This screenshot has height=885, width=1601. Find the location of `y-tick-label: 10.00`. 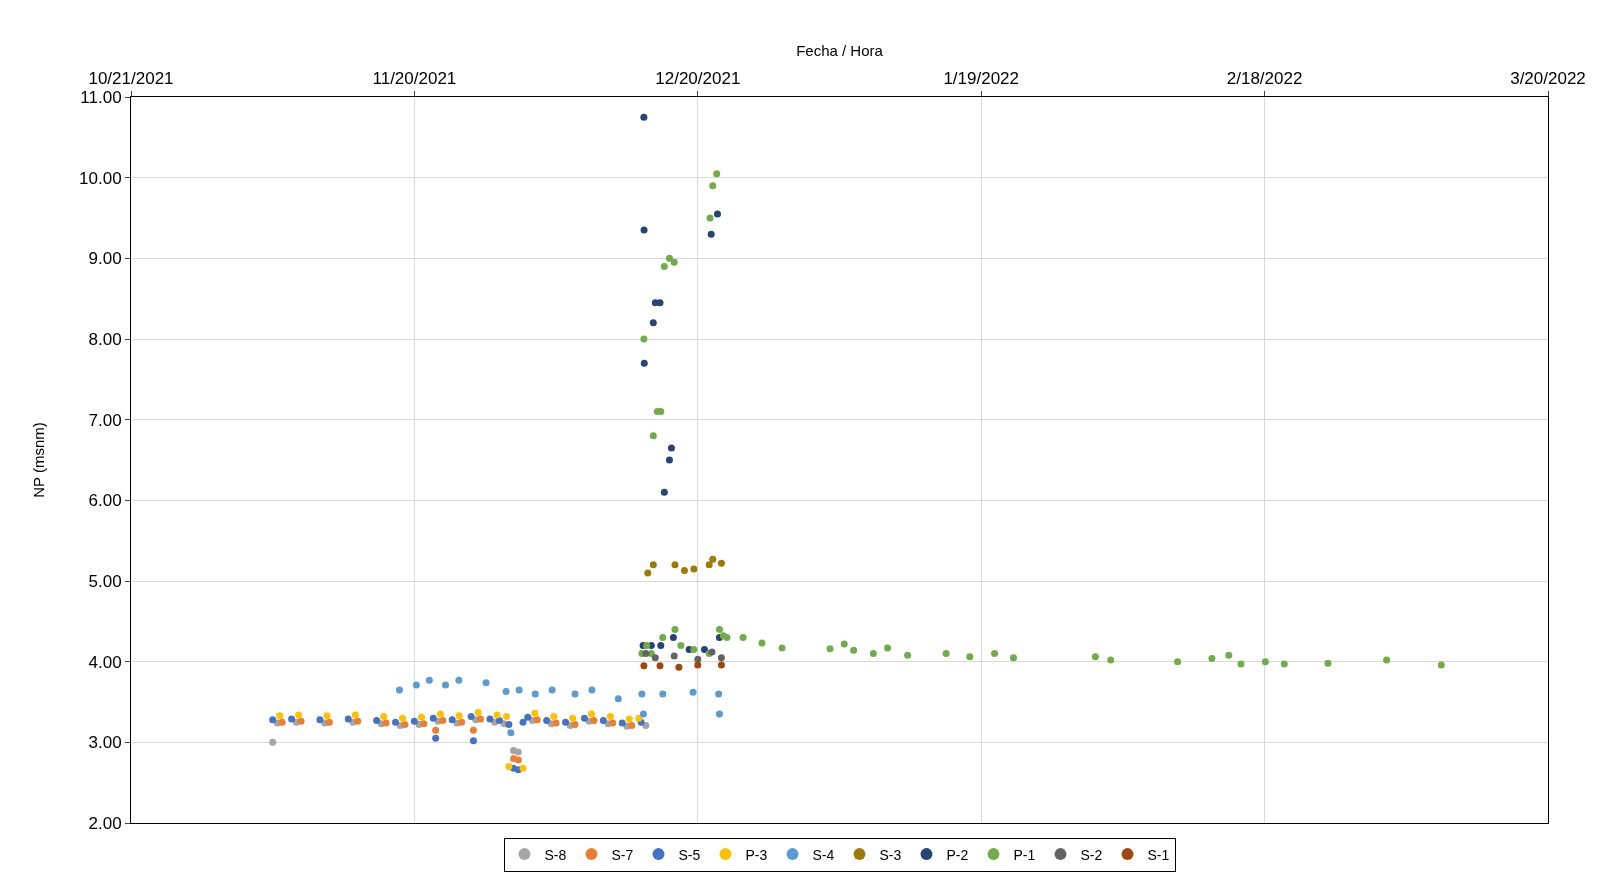

y-tick-label: 10.00 is located at coordinates (100, 178).